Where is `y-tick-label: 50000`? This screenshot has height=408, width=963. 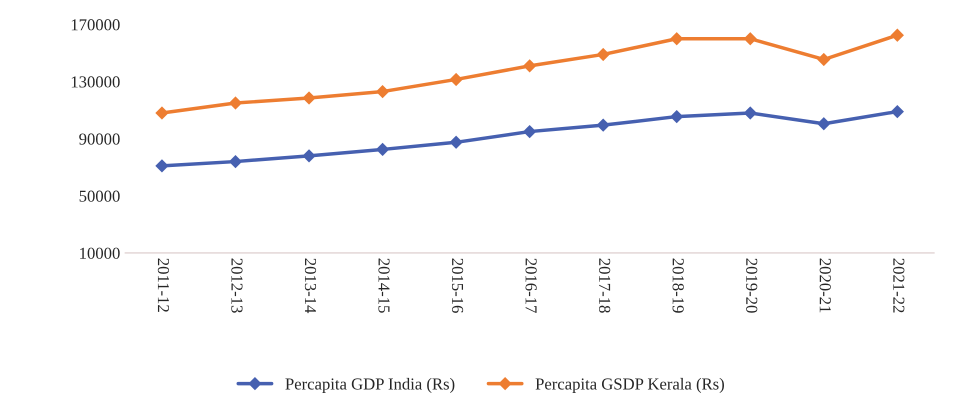 y-tick-label: 50000 is located at coordinates (100, 196).